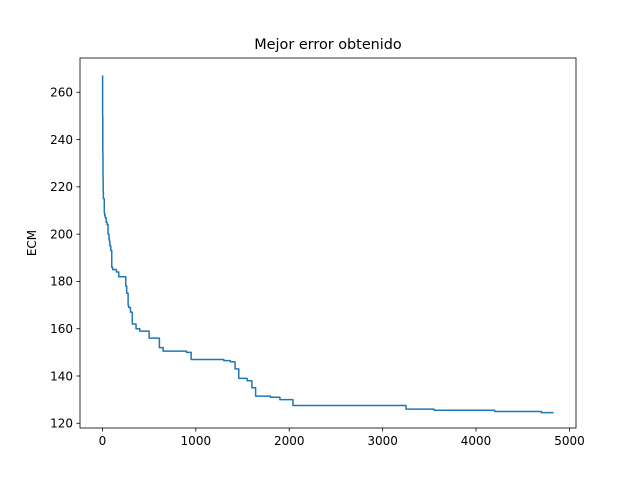 The image size is (640, 480). I want to click on chart-title: Mejor error obtenido, so click(328, 45).